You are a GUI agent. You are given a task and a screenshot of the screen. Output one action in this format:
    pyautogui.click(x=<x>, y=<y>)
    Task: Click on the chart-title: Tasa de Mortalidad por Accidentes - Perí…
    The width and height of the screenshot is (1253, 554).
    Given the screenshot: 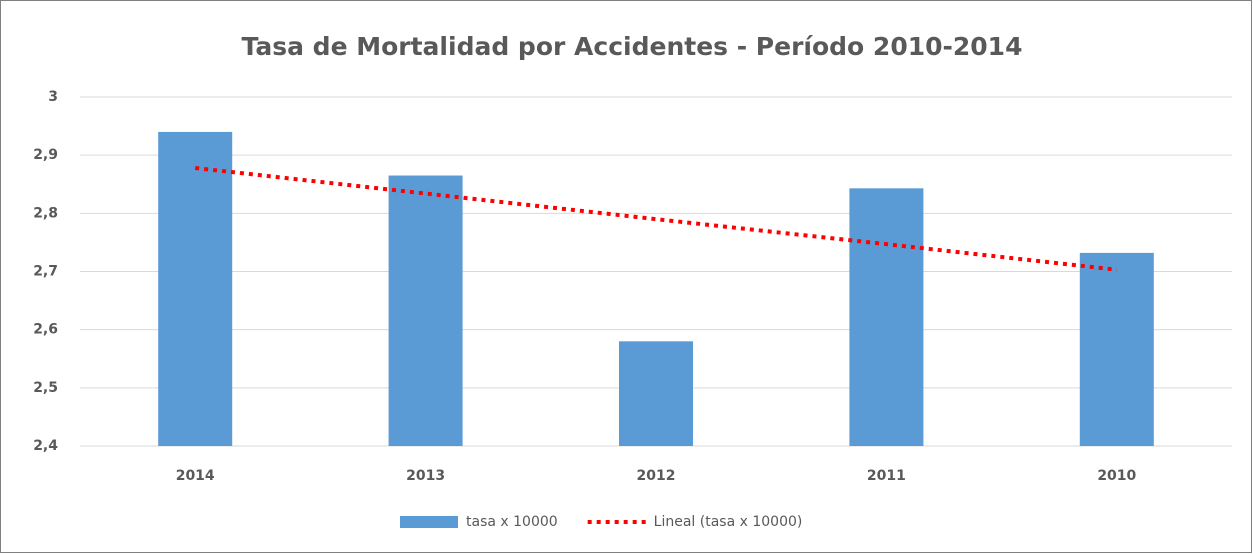 What is the action you would take?
    pyautogui.click(x=632, y=46)
    